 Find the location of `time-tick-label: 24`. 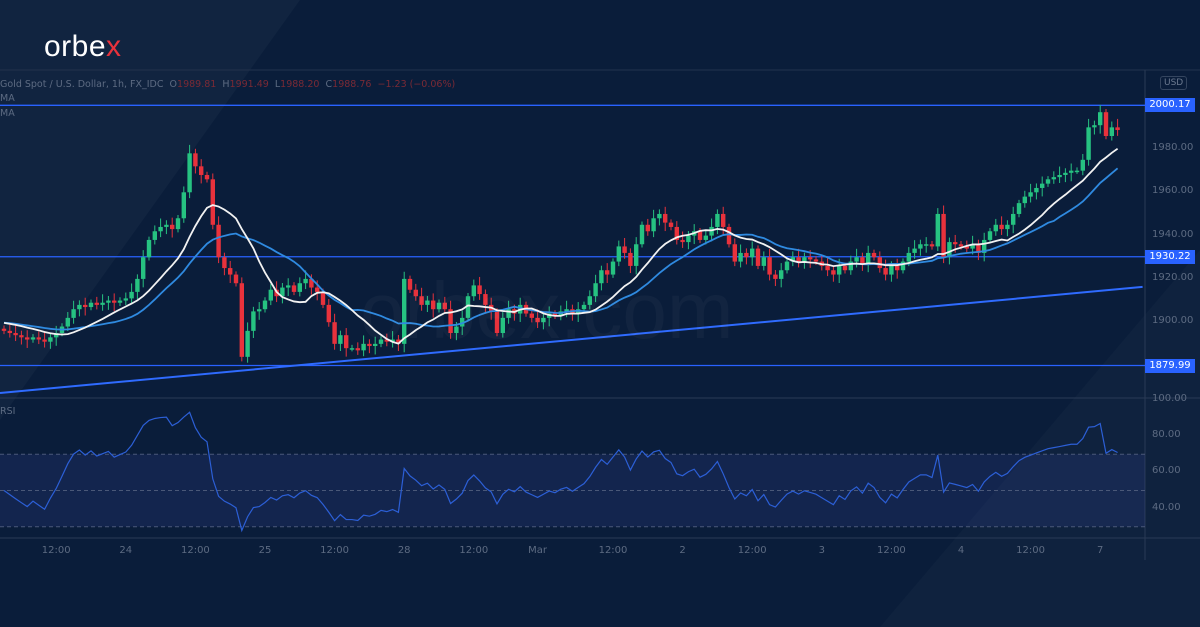

time-tick-label: 24 is located at coordinates (126, 550).